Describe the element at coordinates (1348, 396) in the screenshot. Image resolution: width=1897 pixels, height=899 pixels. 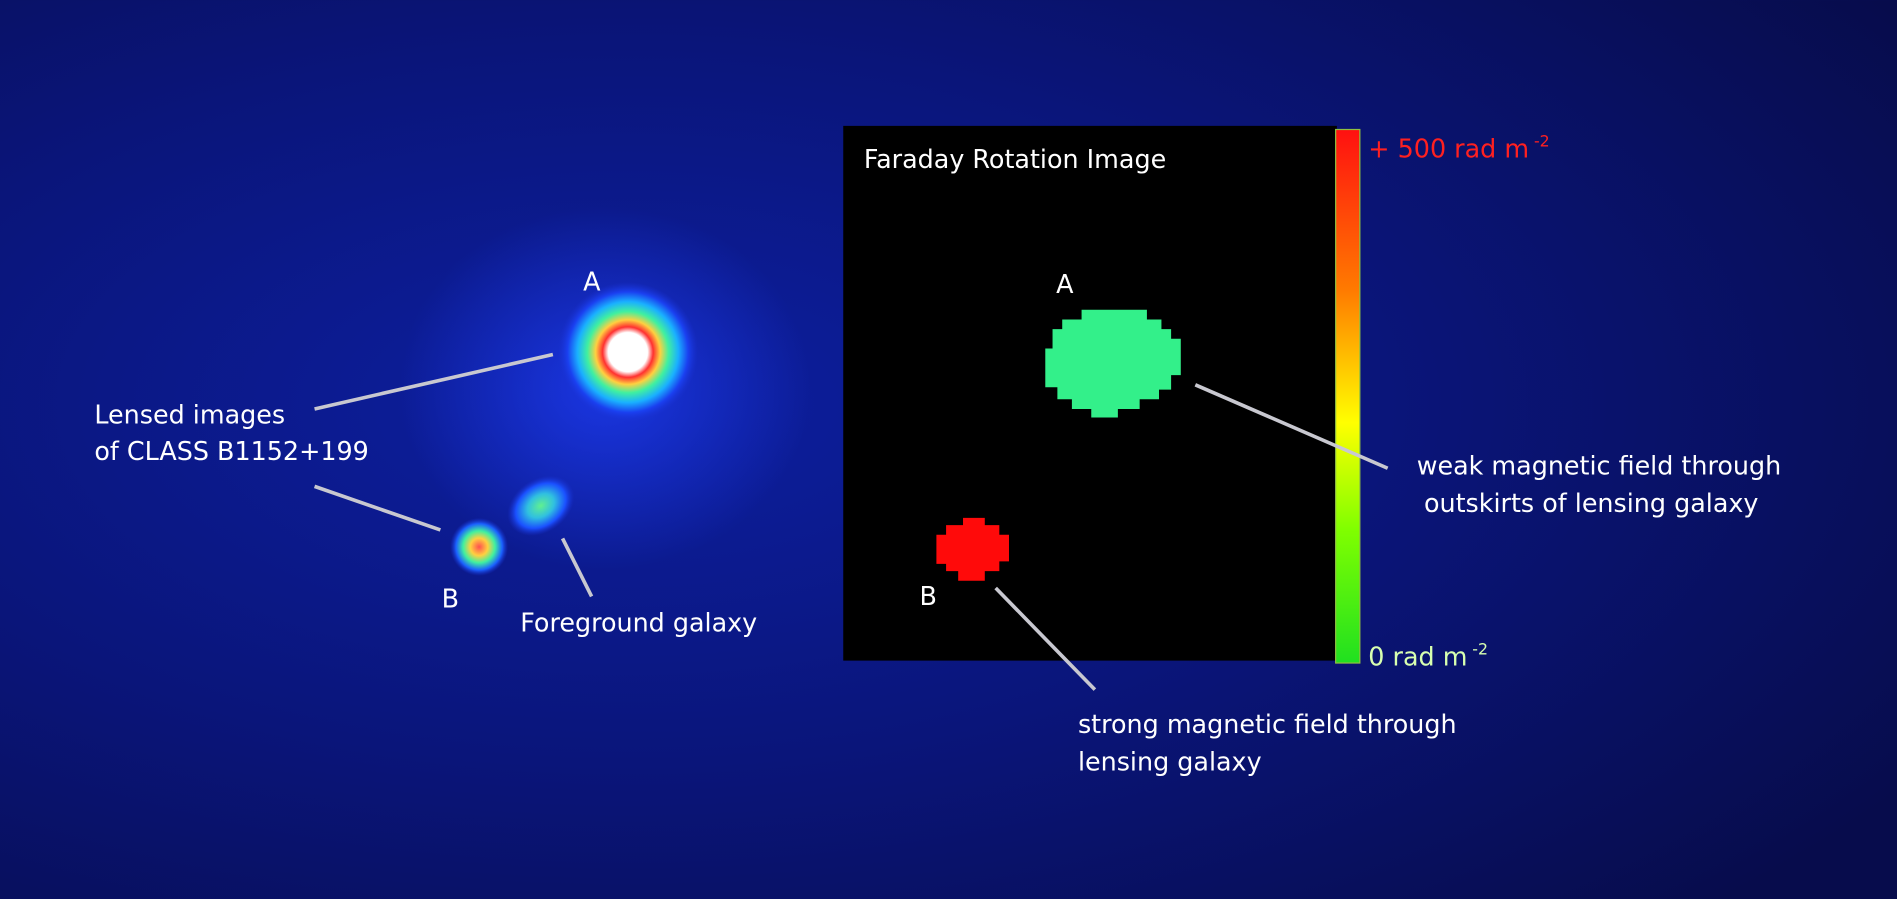
I see `colorbar` at that location.